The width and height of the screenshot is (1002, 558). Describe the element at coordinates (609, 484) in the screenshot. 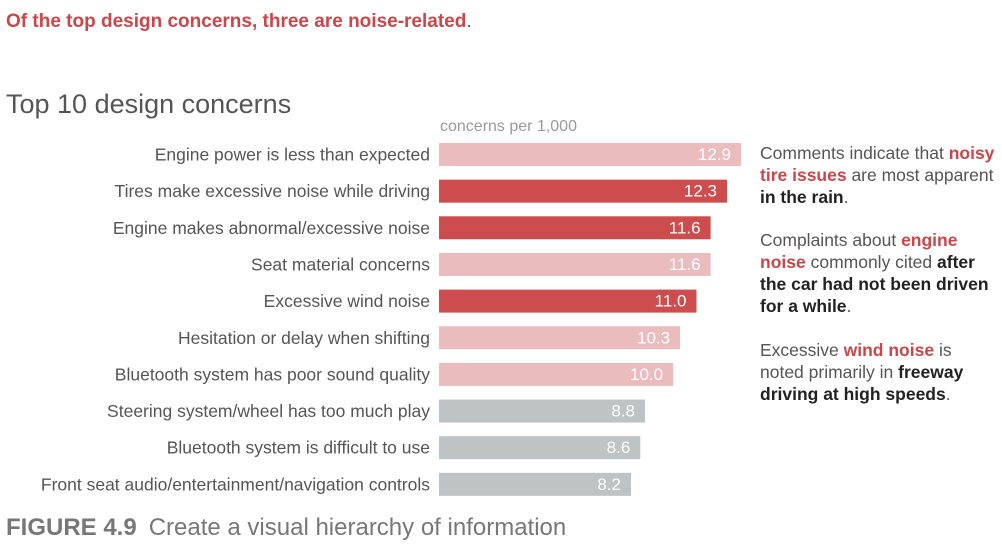

I see `value-label: 8.2` at that location.